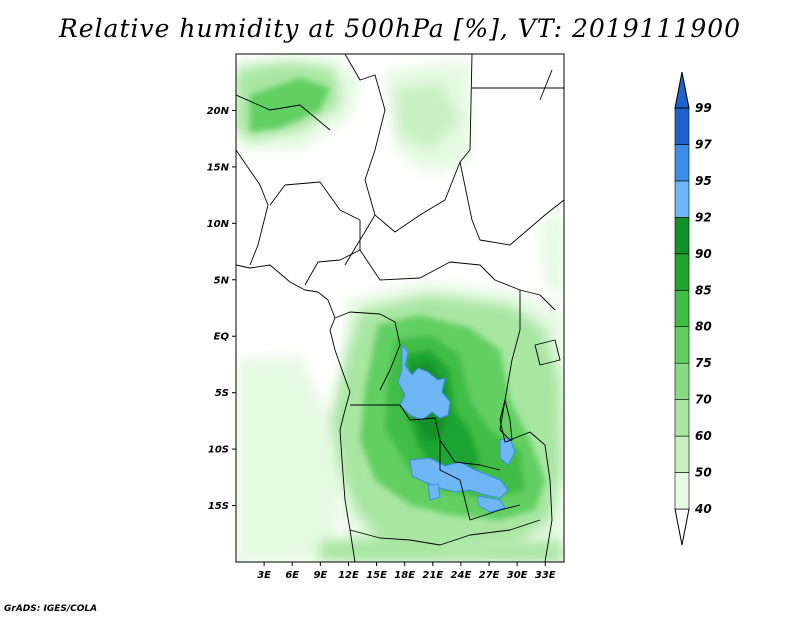  What do you see at coordinates (51, 609) in the screenshot?
I see `credit-label: GrADS: IGES/COLA` at bounding box center [51, 609].